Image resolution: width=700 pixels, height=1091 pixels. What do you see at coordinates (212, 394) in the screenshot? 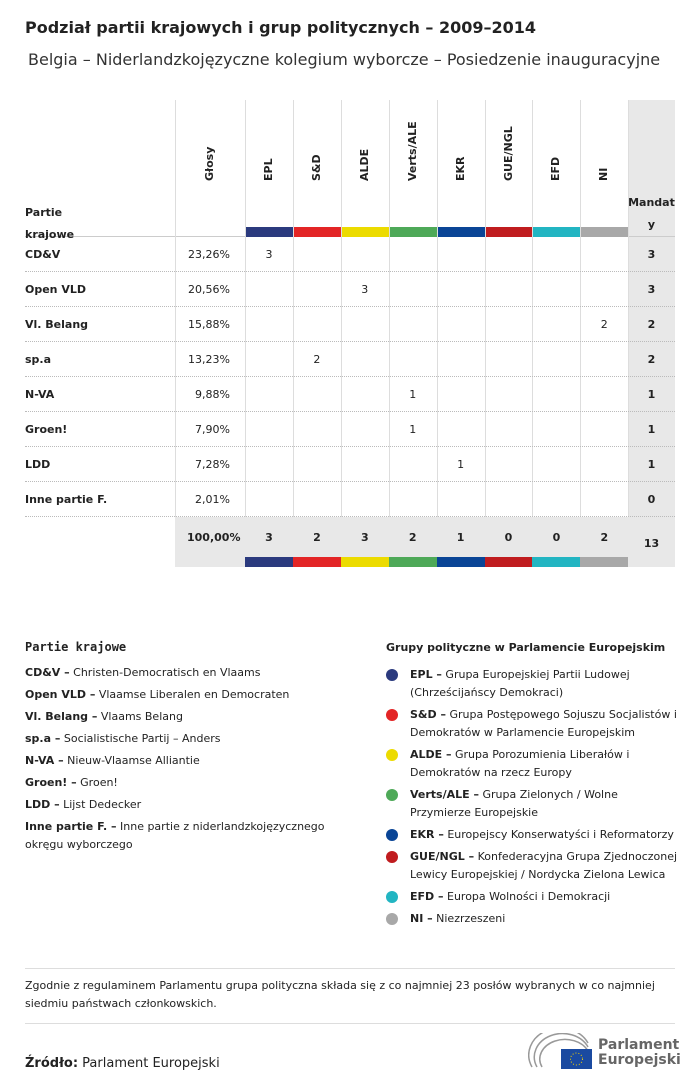
I see `vote-share: 9,88%` at bounding box center [212, 394].